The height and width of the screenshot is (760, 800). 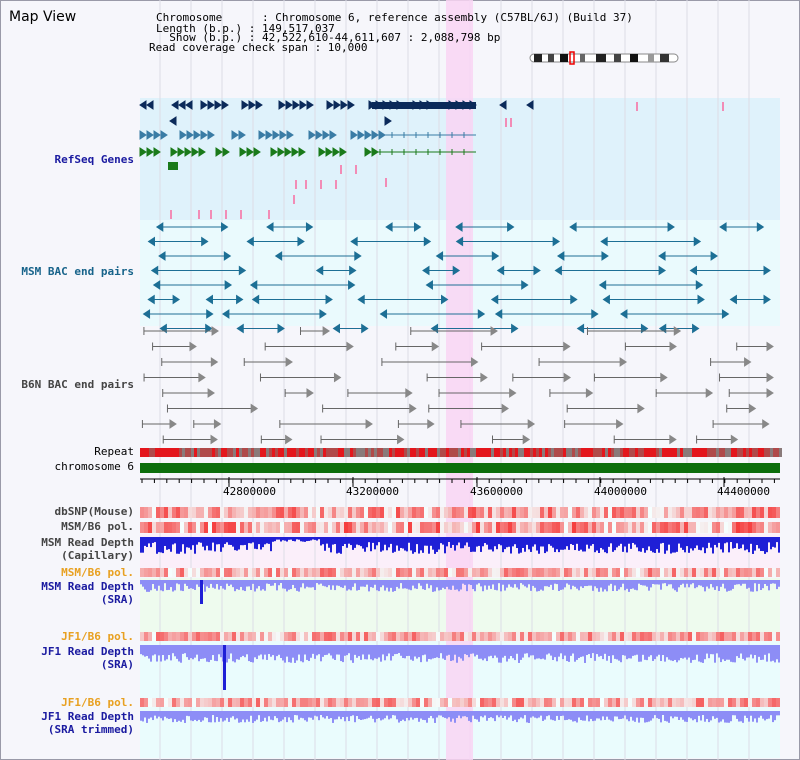 What do you see at coordinates (617, 58) in the screenshot?
I see `ideogram-band` at bounding box center [617, 58].